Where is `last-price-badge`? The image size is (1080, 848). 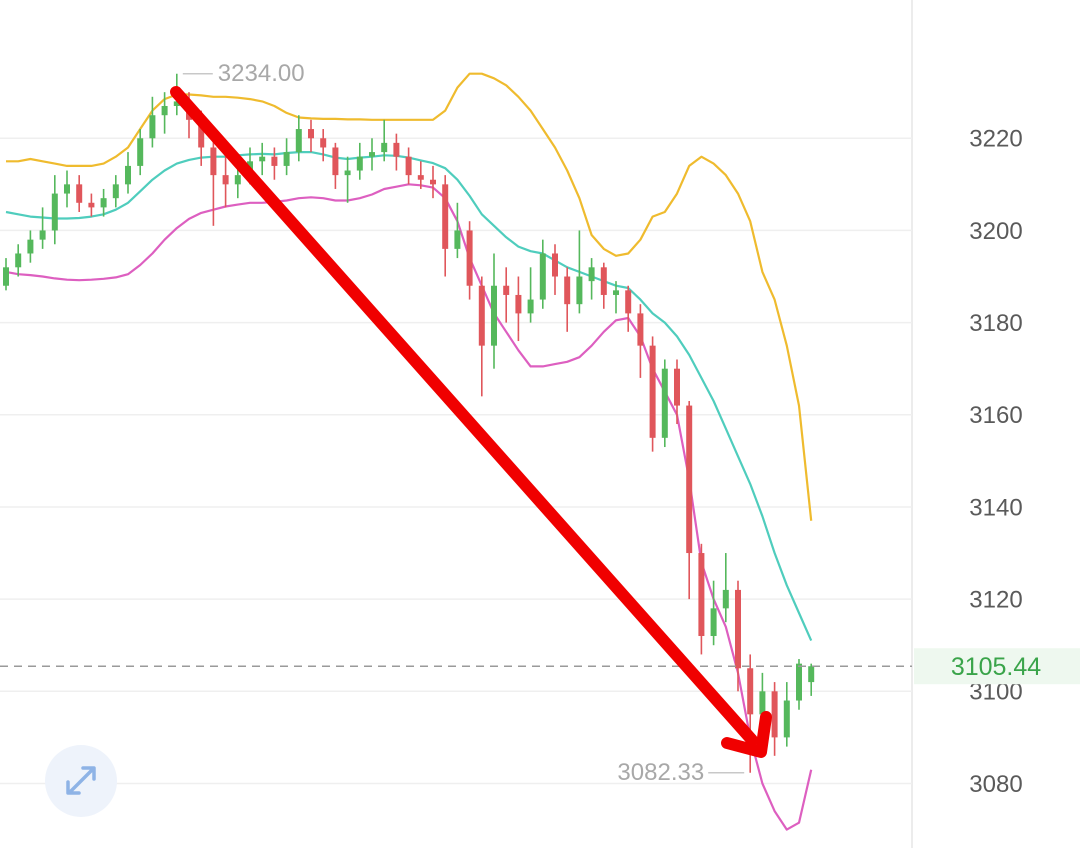
last-price-badge is located at coordinates (997, 666).